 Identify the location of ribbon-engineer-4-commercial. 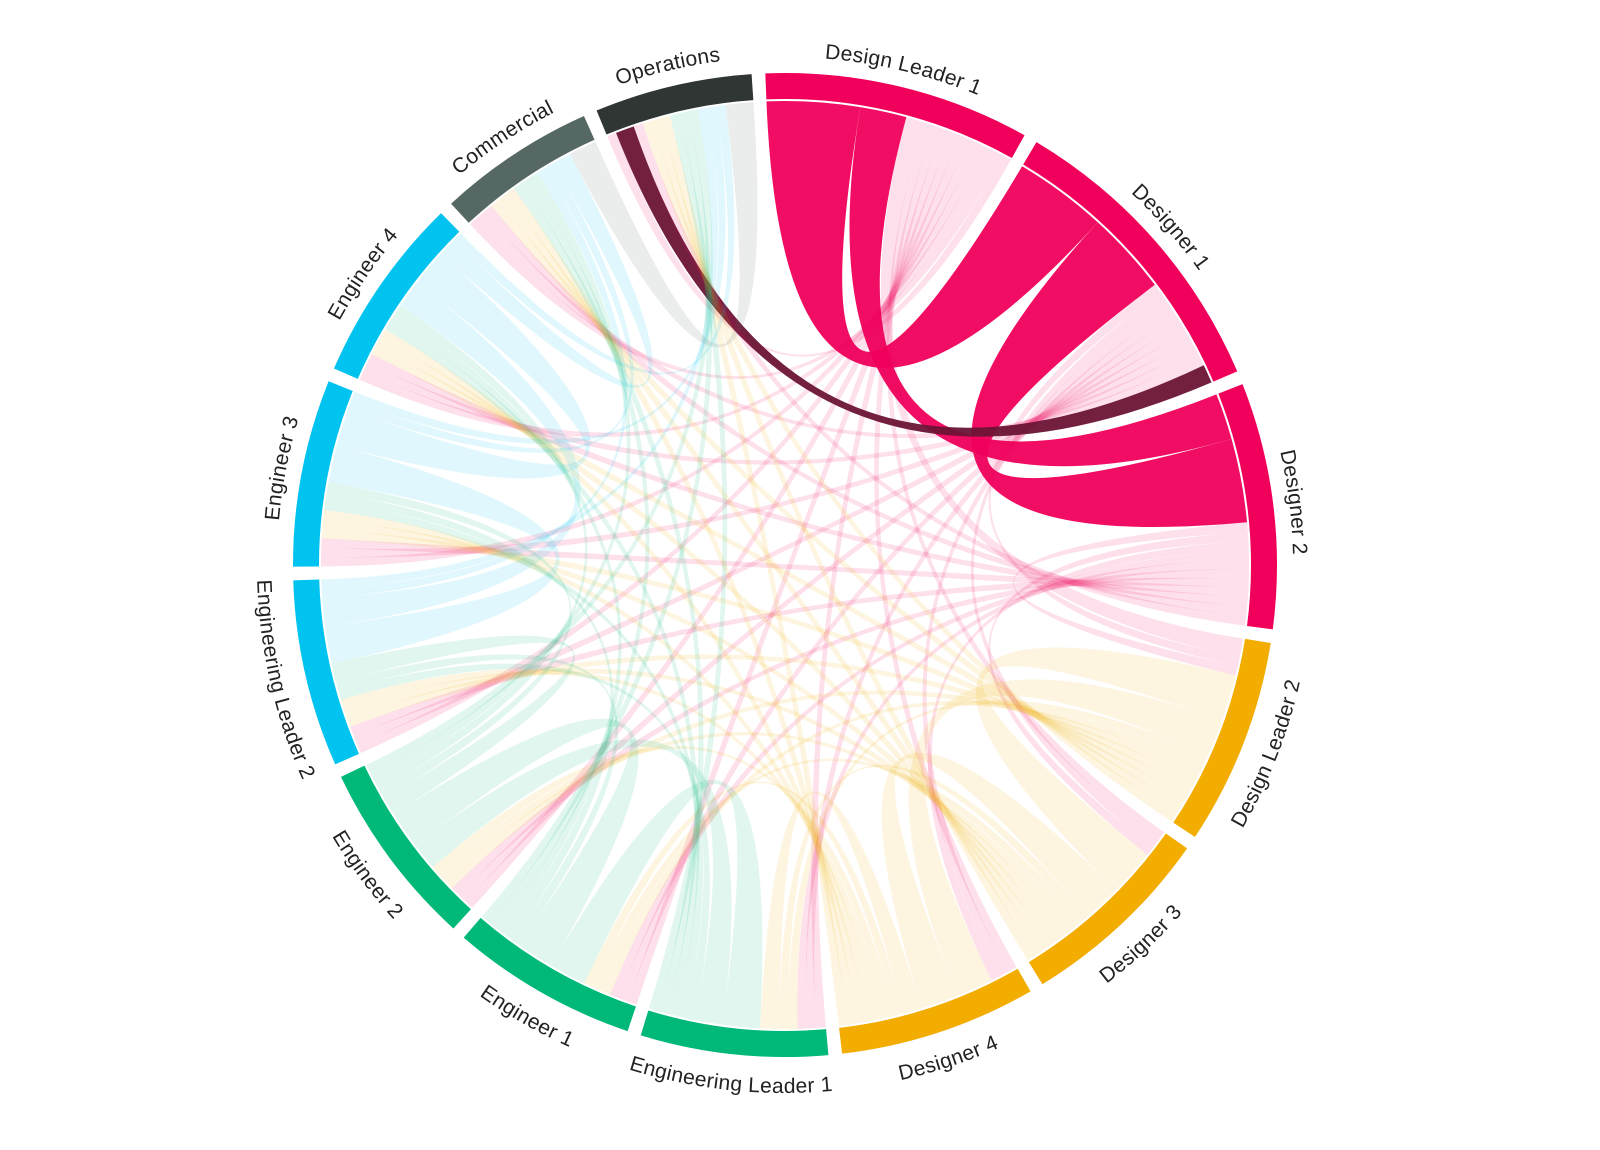
(547, 270).